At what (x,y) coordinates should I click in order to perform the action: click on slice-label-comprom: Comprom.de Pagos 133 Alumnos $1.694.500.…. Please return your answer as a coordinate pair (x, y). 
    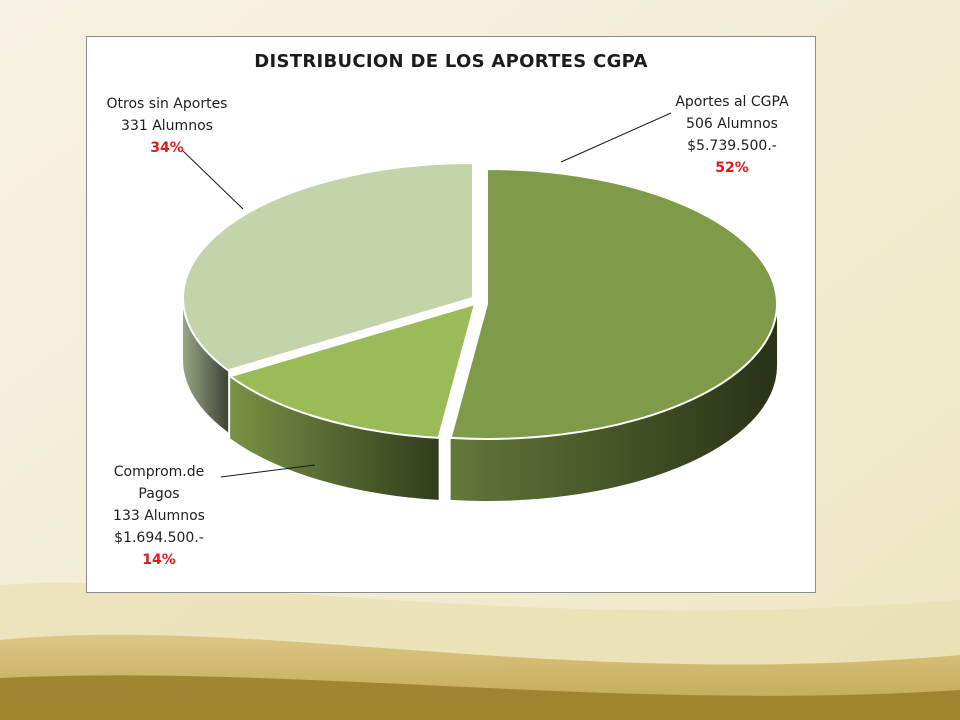
    Looking at the image, I should click on (159, 516).